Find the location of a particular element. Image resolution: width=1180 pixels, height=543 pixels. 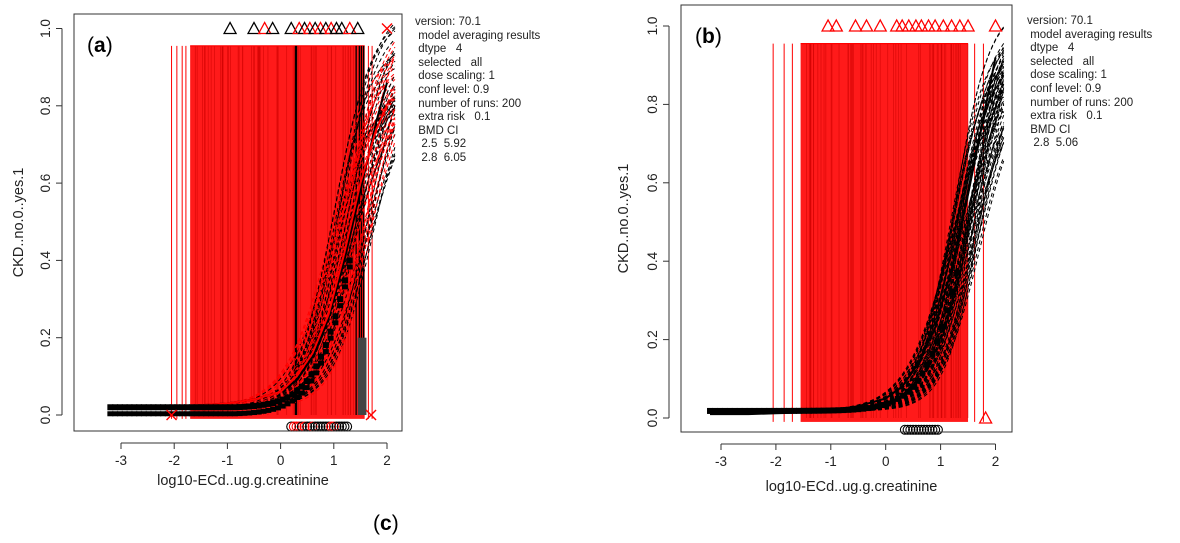

x-tick-label: 1 is located at coordinates (941, 461).